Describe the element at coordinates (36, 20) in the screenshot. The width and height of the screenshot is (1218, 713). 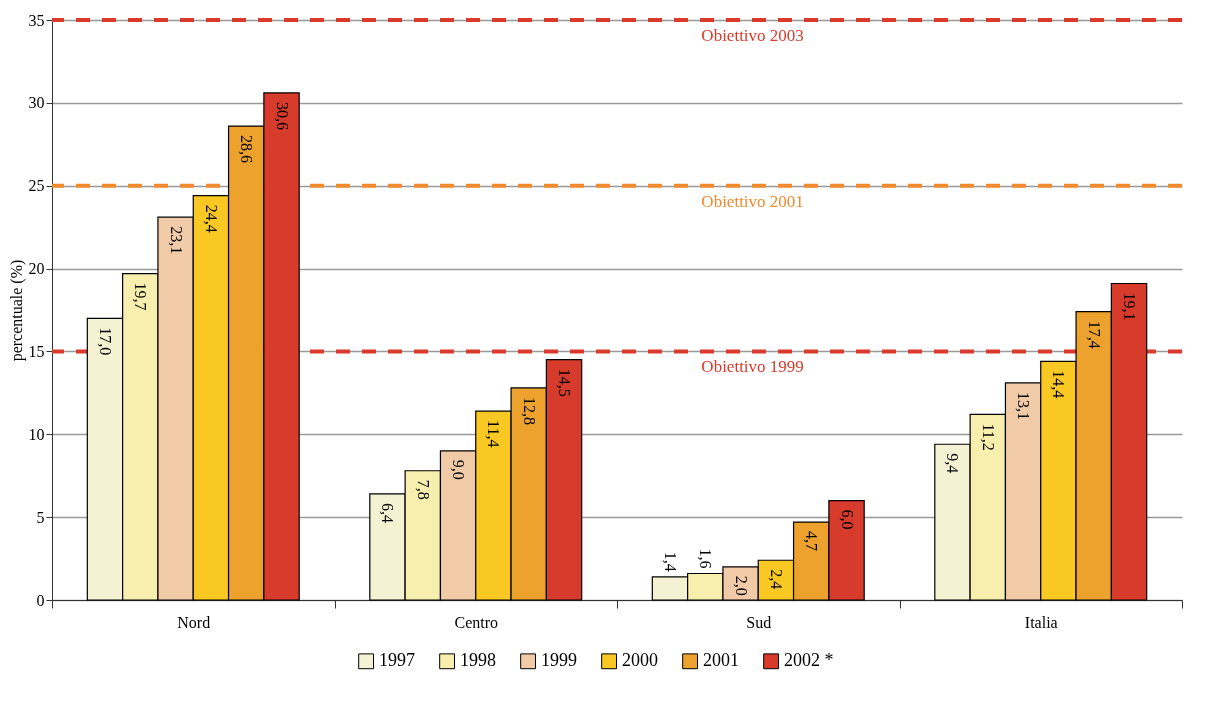
I see `y-tick-label: 35` at that location.